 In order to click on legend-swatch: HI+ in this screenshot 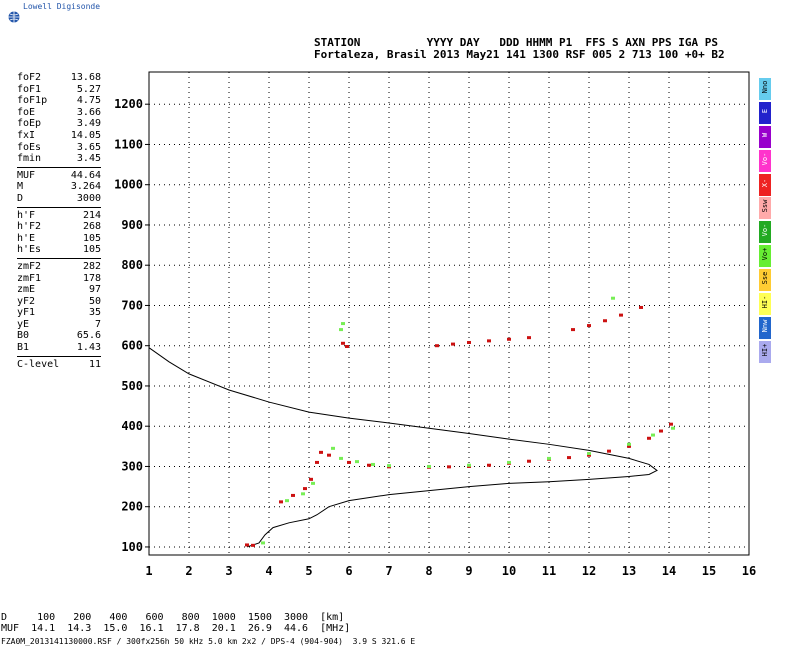, I will do `click(765, 351)`.